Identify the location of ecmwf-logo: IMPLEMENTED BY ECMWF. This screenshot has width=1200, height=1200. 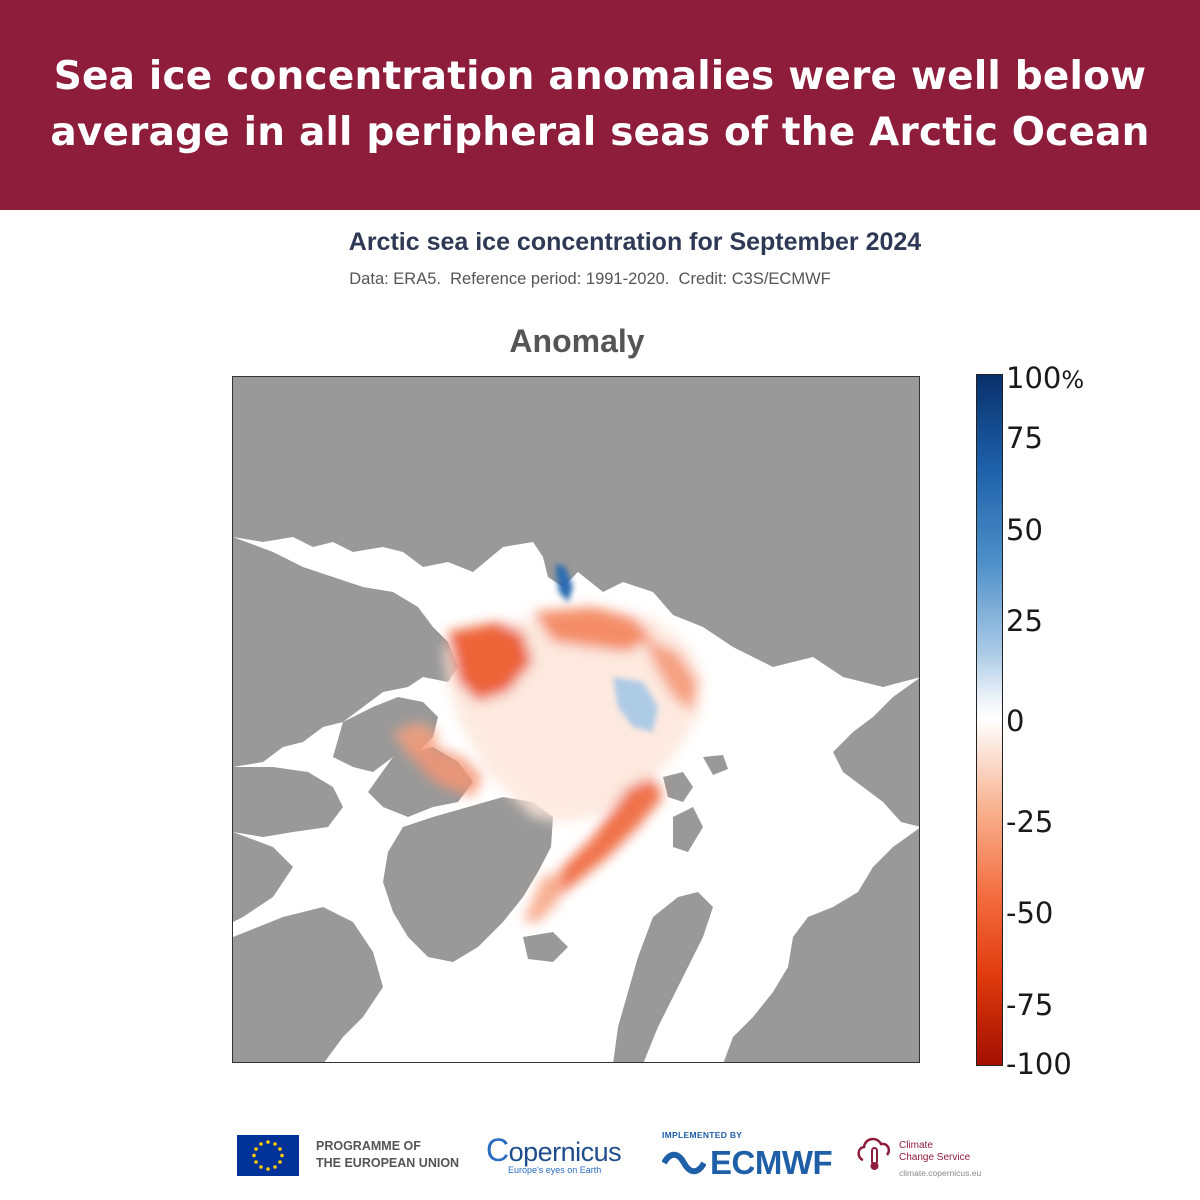
(747, 1155).